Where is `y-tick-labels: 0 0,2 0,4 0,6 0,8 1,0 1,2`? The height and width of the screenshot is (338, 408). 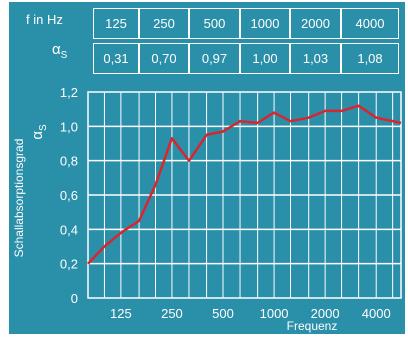
y-tick-labels: 0 0,2 0,4 0,6 0,8 1,0 1,2 is located at coordinates (69, 195).